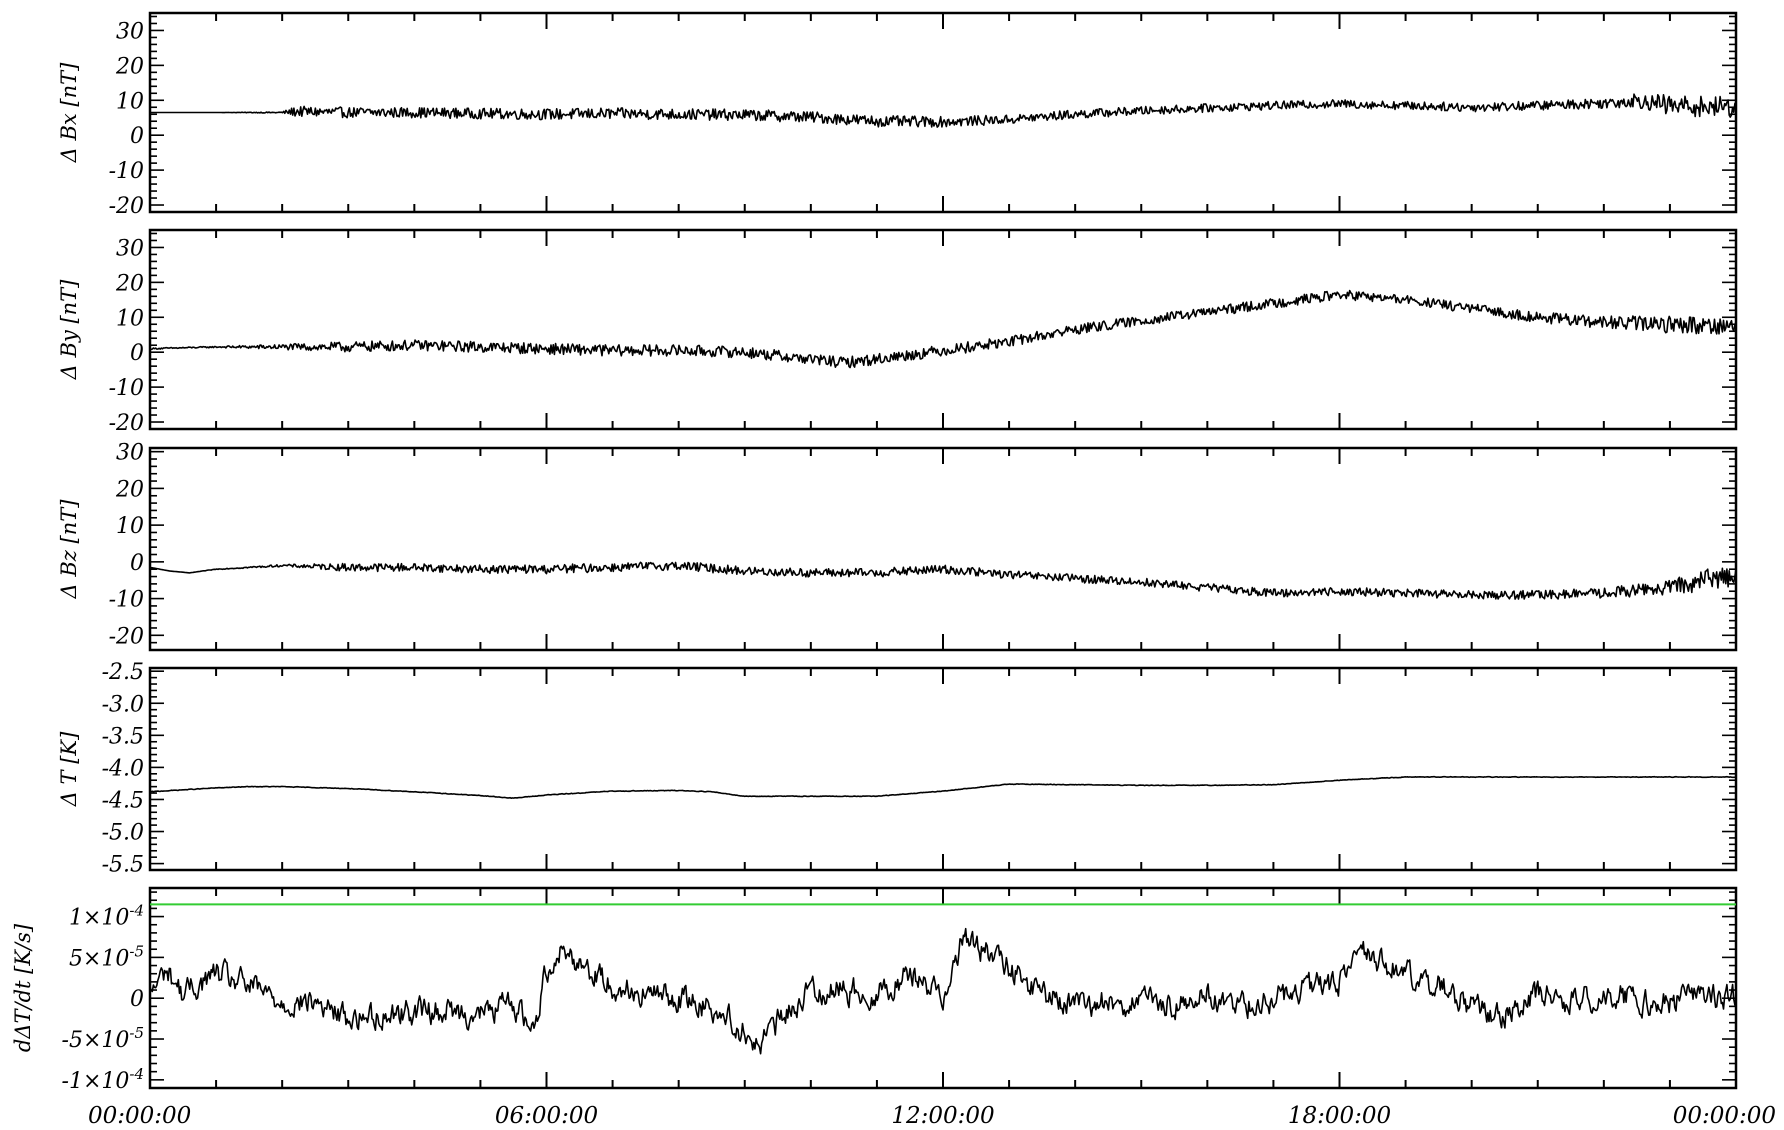 This screenshot has width=1784, height=1130. I want to click on x-tick-label: 12:00:00, so click(942, 1116).